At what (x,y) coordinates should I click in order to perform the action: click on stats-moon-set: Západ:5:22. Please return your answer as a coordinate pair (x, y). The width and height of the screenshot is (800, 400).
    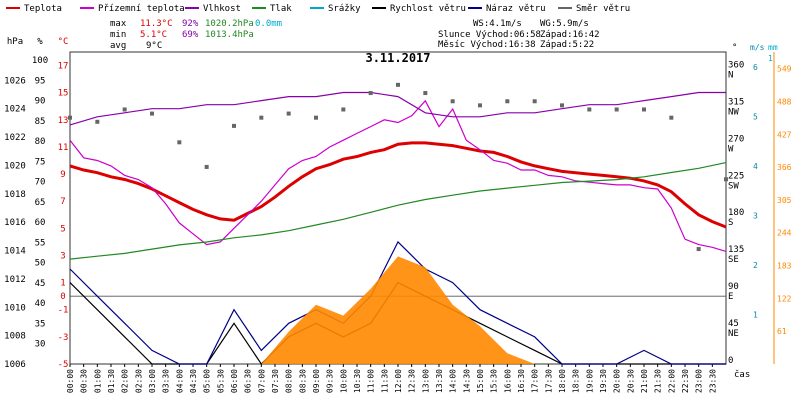
    Looking at the image, I should click on (567, 45).